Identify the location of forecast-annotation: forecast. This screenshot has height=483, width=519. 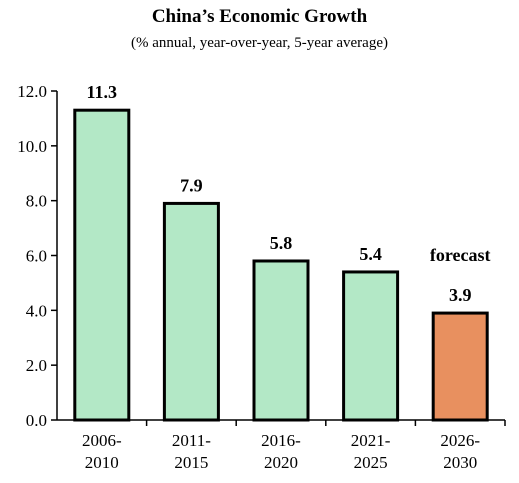
(460, 255).